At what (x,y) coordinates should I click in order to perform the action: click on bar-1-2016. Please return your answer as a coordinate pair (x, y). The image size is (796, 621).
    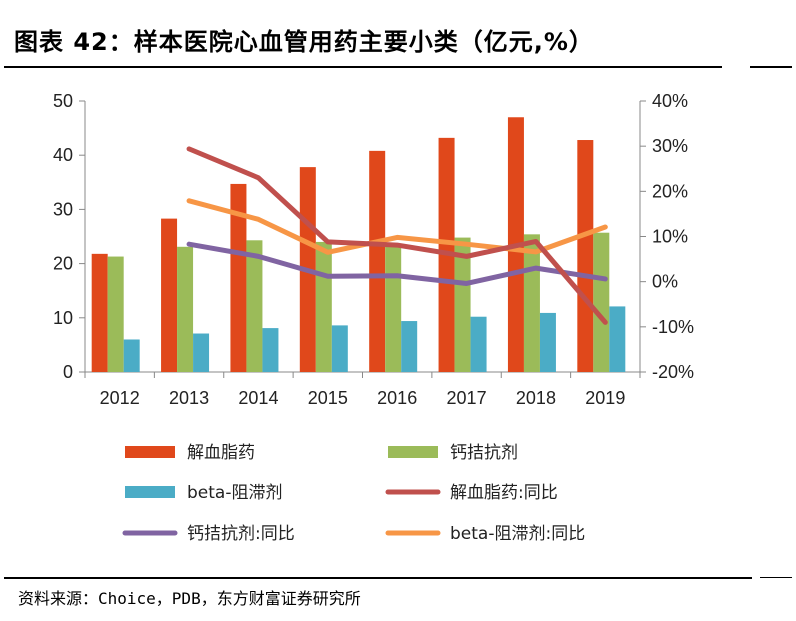
    Looking at the image, I should click on (393, 308).